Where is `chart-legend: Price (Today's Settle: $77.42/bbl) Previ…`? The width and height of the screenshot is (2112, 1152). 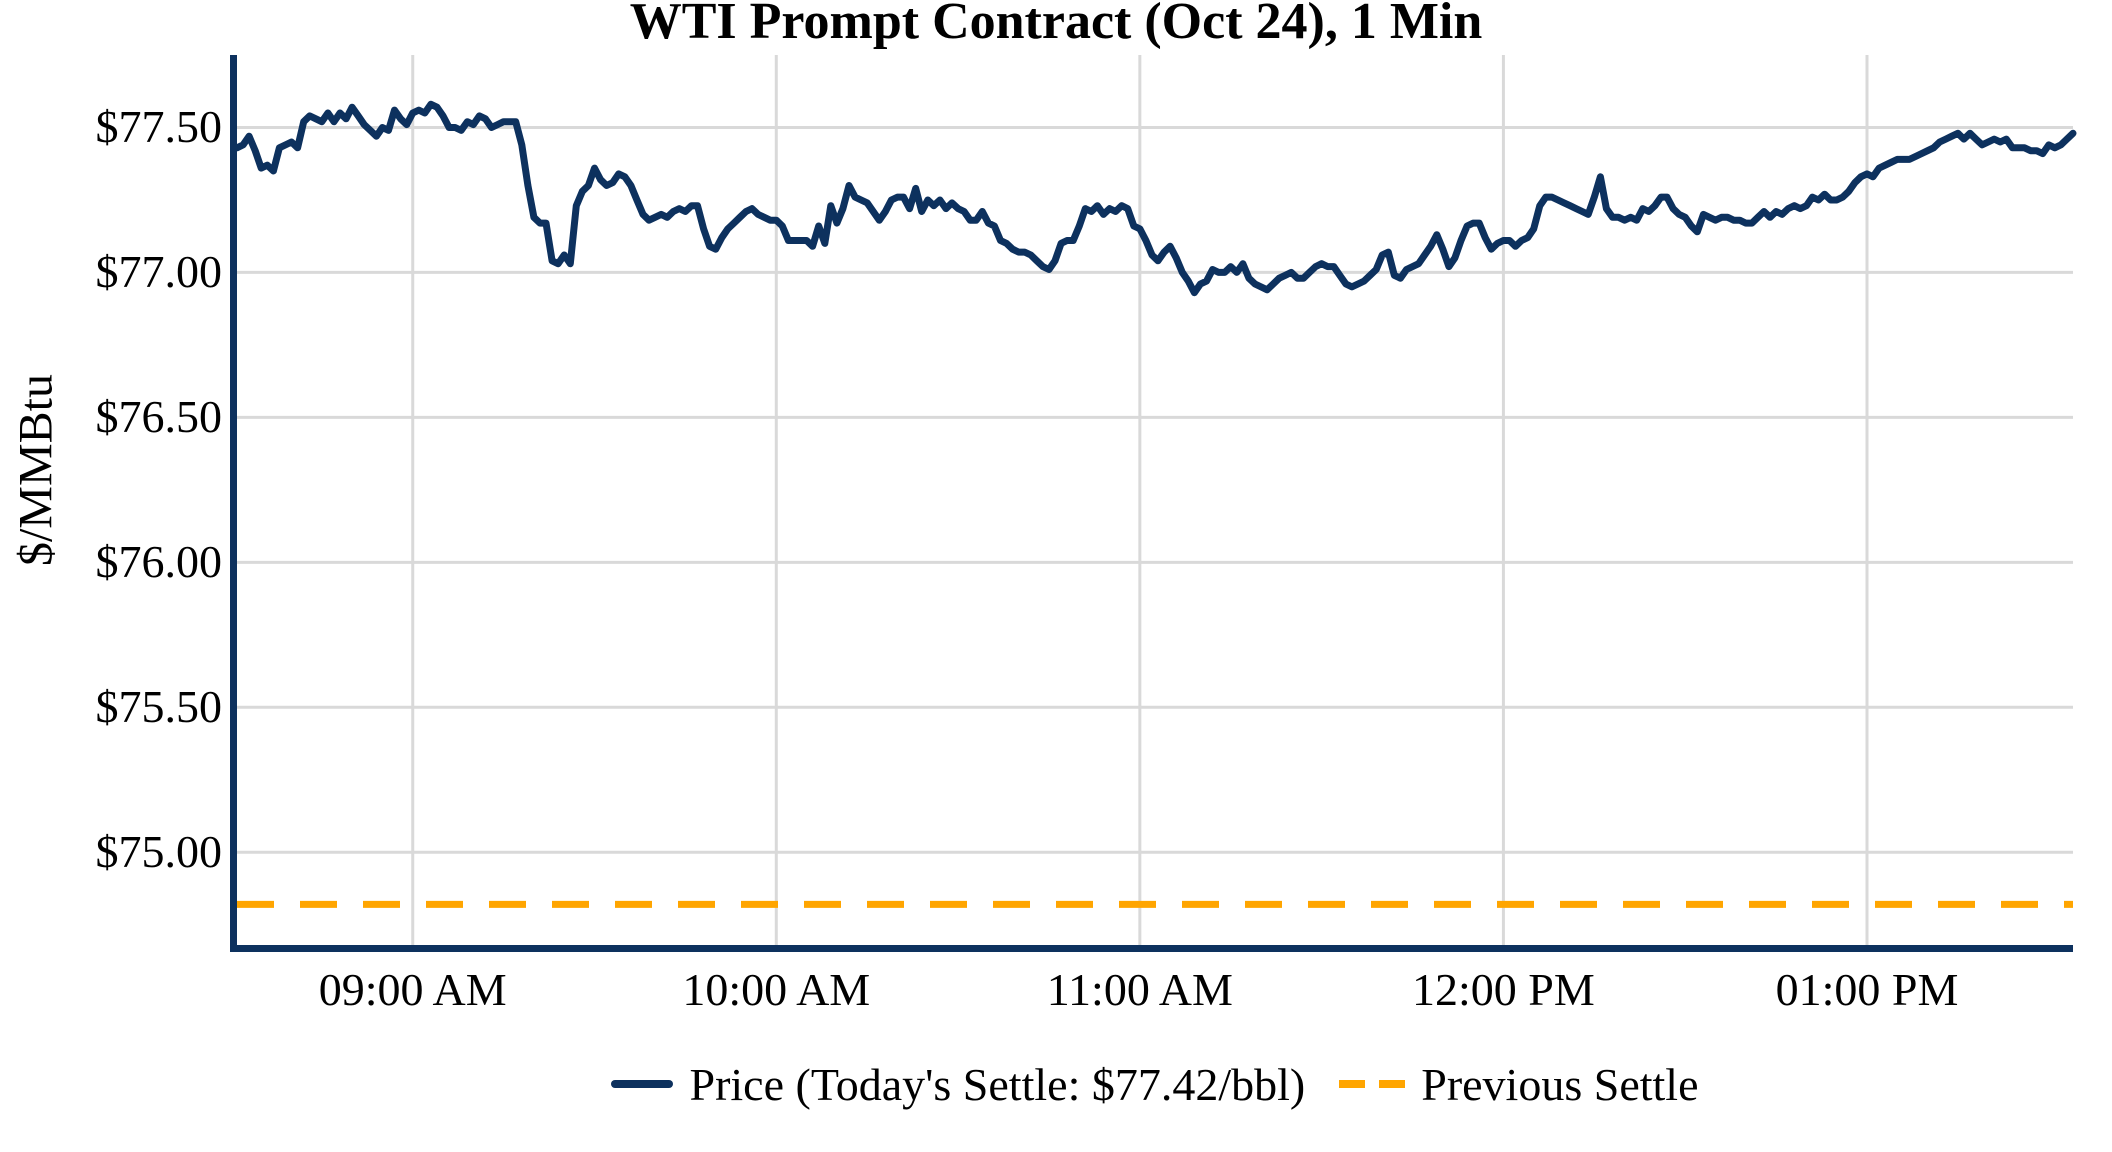
chart-legend: Price (Today's Settle: $77.42/bbl) Previ… is located at coordinates (1155, 1084).